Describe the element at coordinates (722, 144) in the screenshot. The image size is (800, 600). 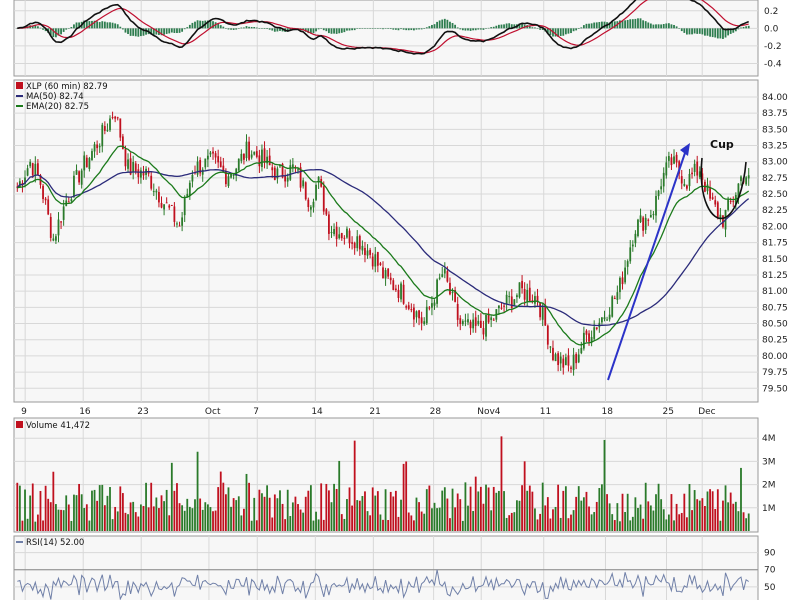
I see `cup-annotation: Cup` at that location.